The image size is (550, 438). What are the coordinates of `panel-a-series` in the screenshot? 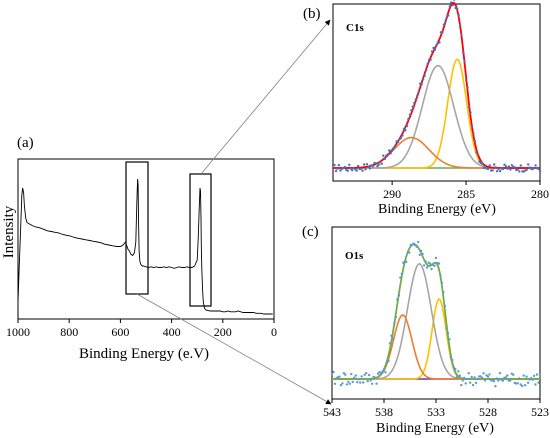 It's located at (145, 246).